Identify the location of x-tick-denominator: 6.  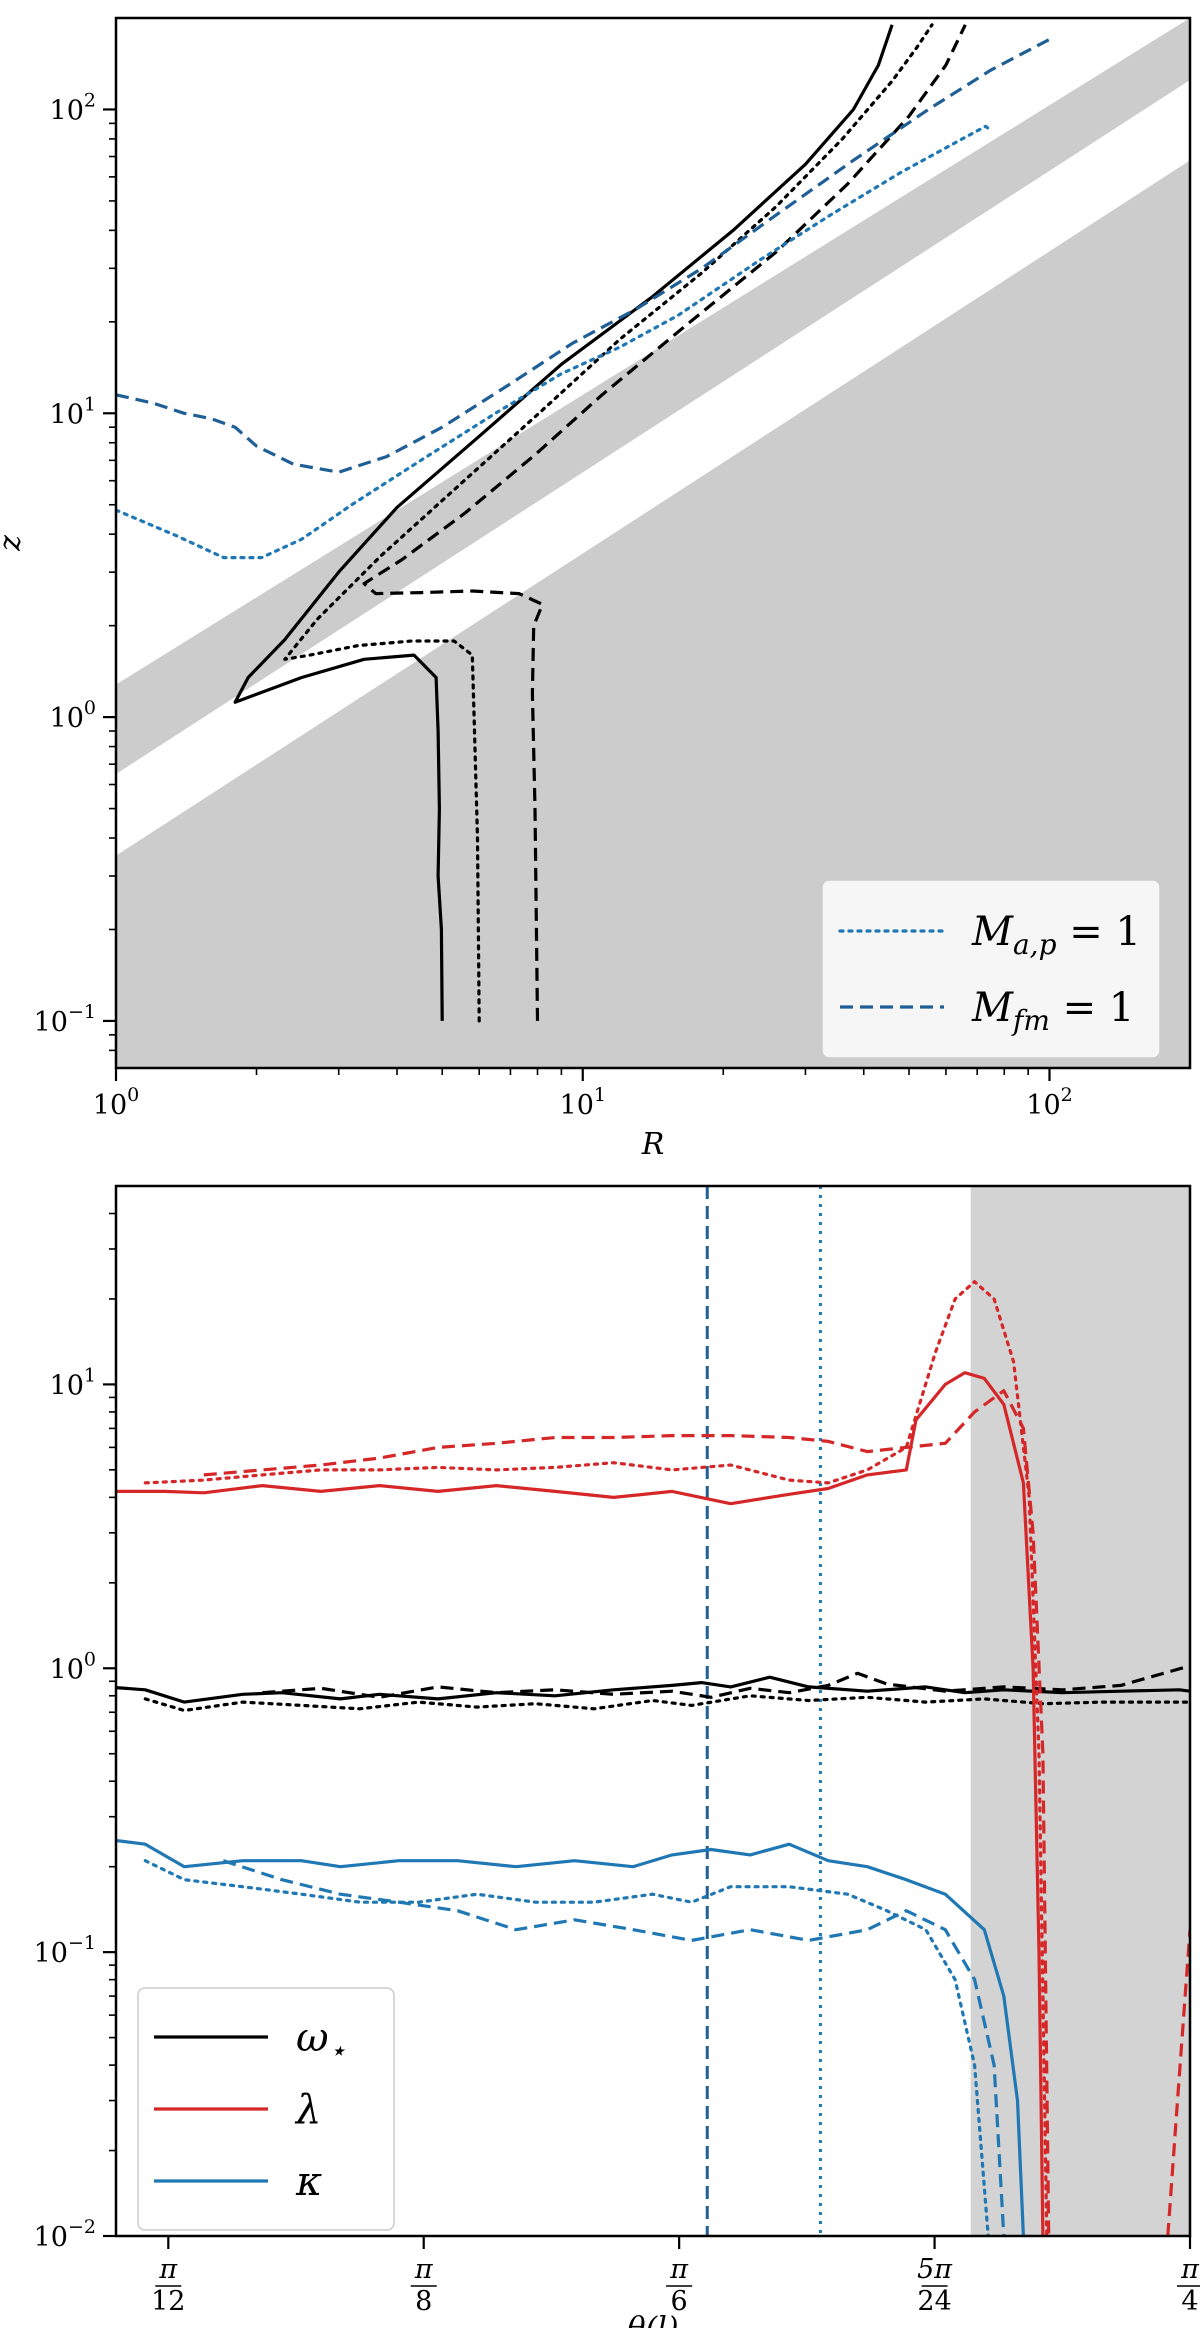
(679, 2301).